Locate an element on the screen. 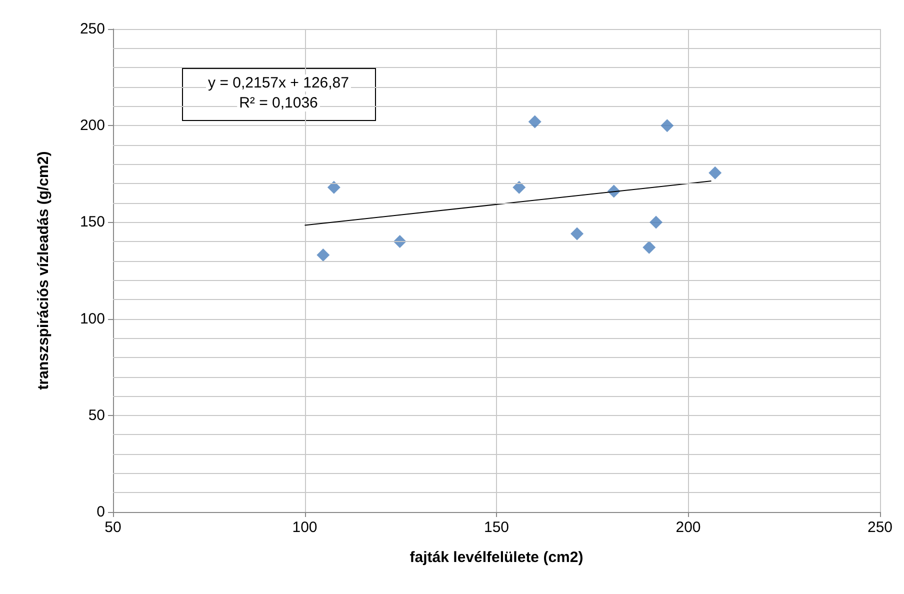  x-tick-label: 100 is located at coordinates (305, 527).